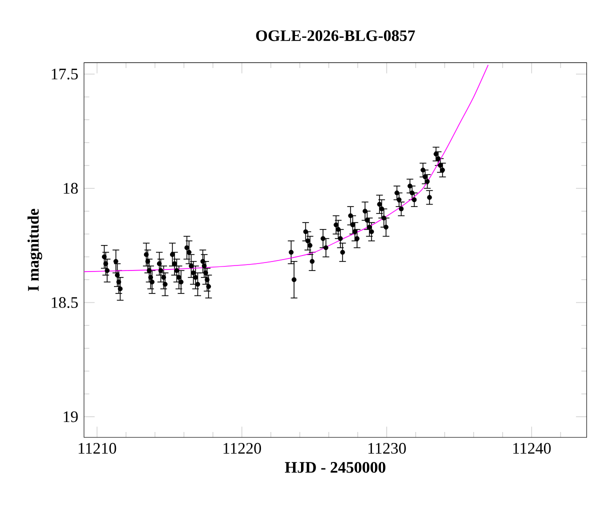  I want to click on x-axis-title: HJD - 2450000, so click(335, 467).